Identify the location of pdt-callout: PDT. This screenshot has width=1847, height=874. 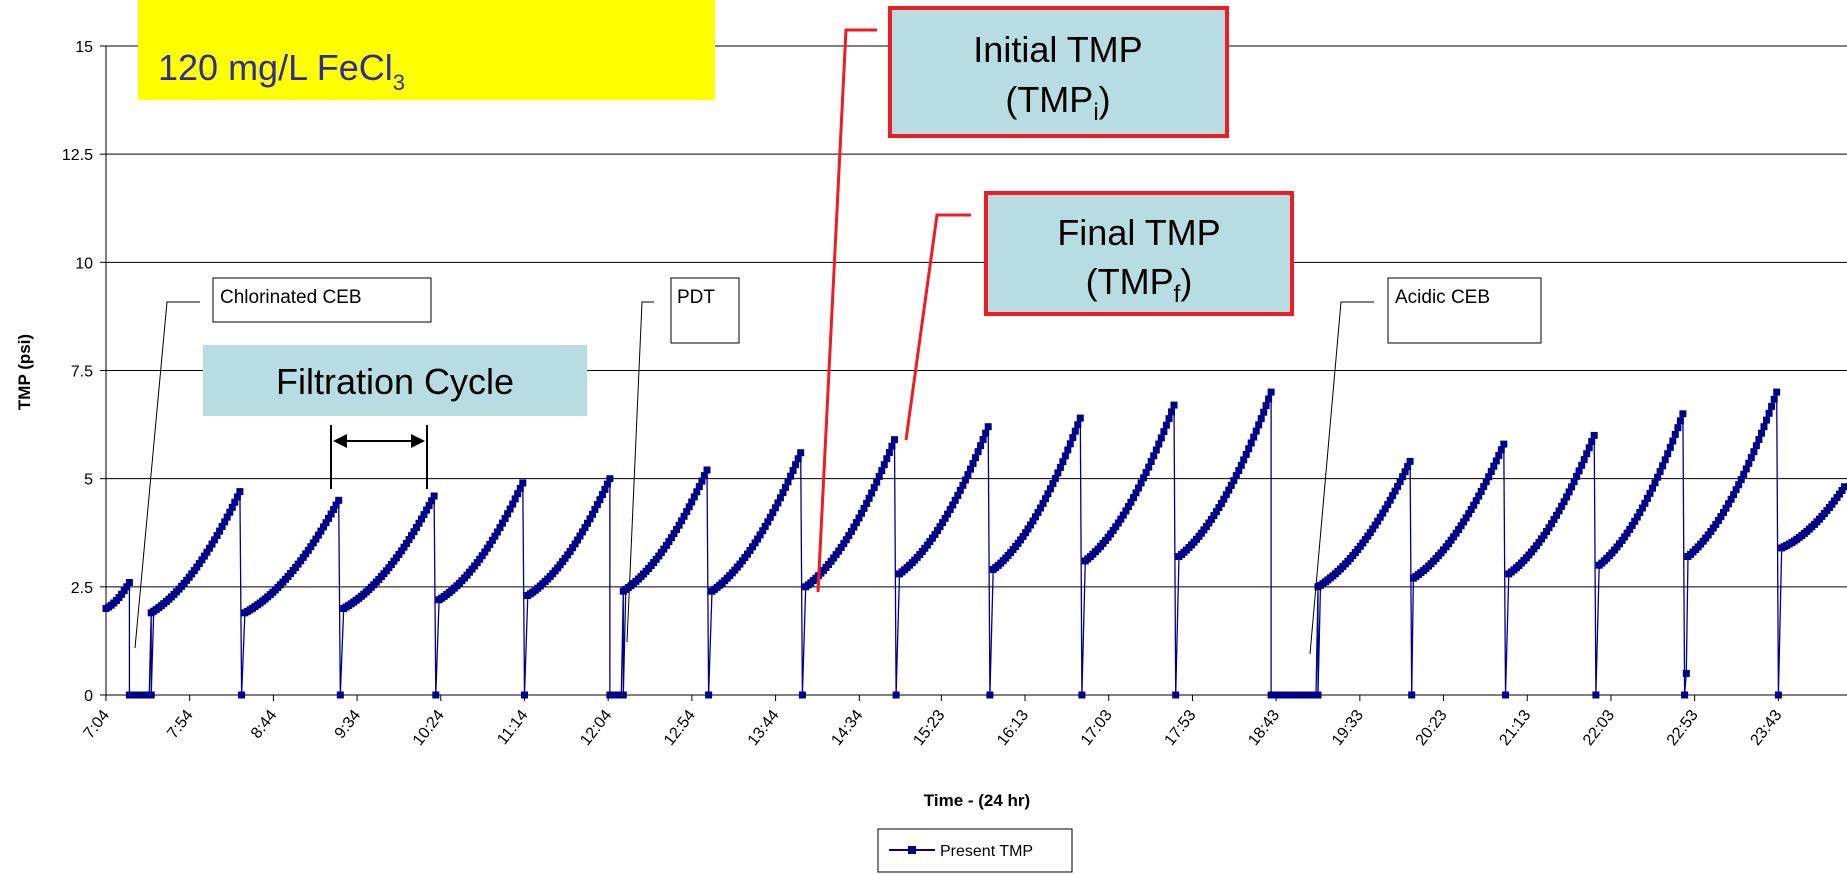
(683, 460).